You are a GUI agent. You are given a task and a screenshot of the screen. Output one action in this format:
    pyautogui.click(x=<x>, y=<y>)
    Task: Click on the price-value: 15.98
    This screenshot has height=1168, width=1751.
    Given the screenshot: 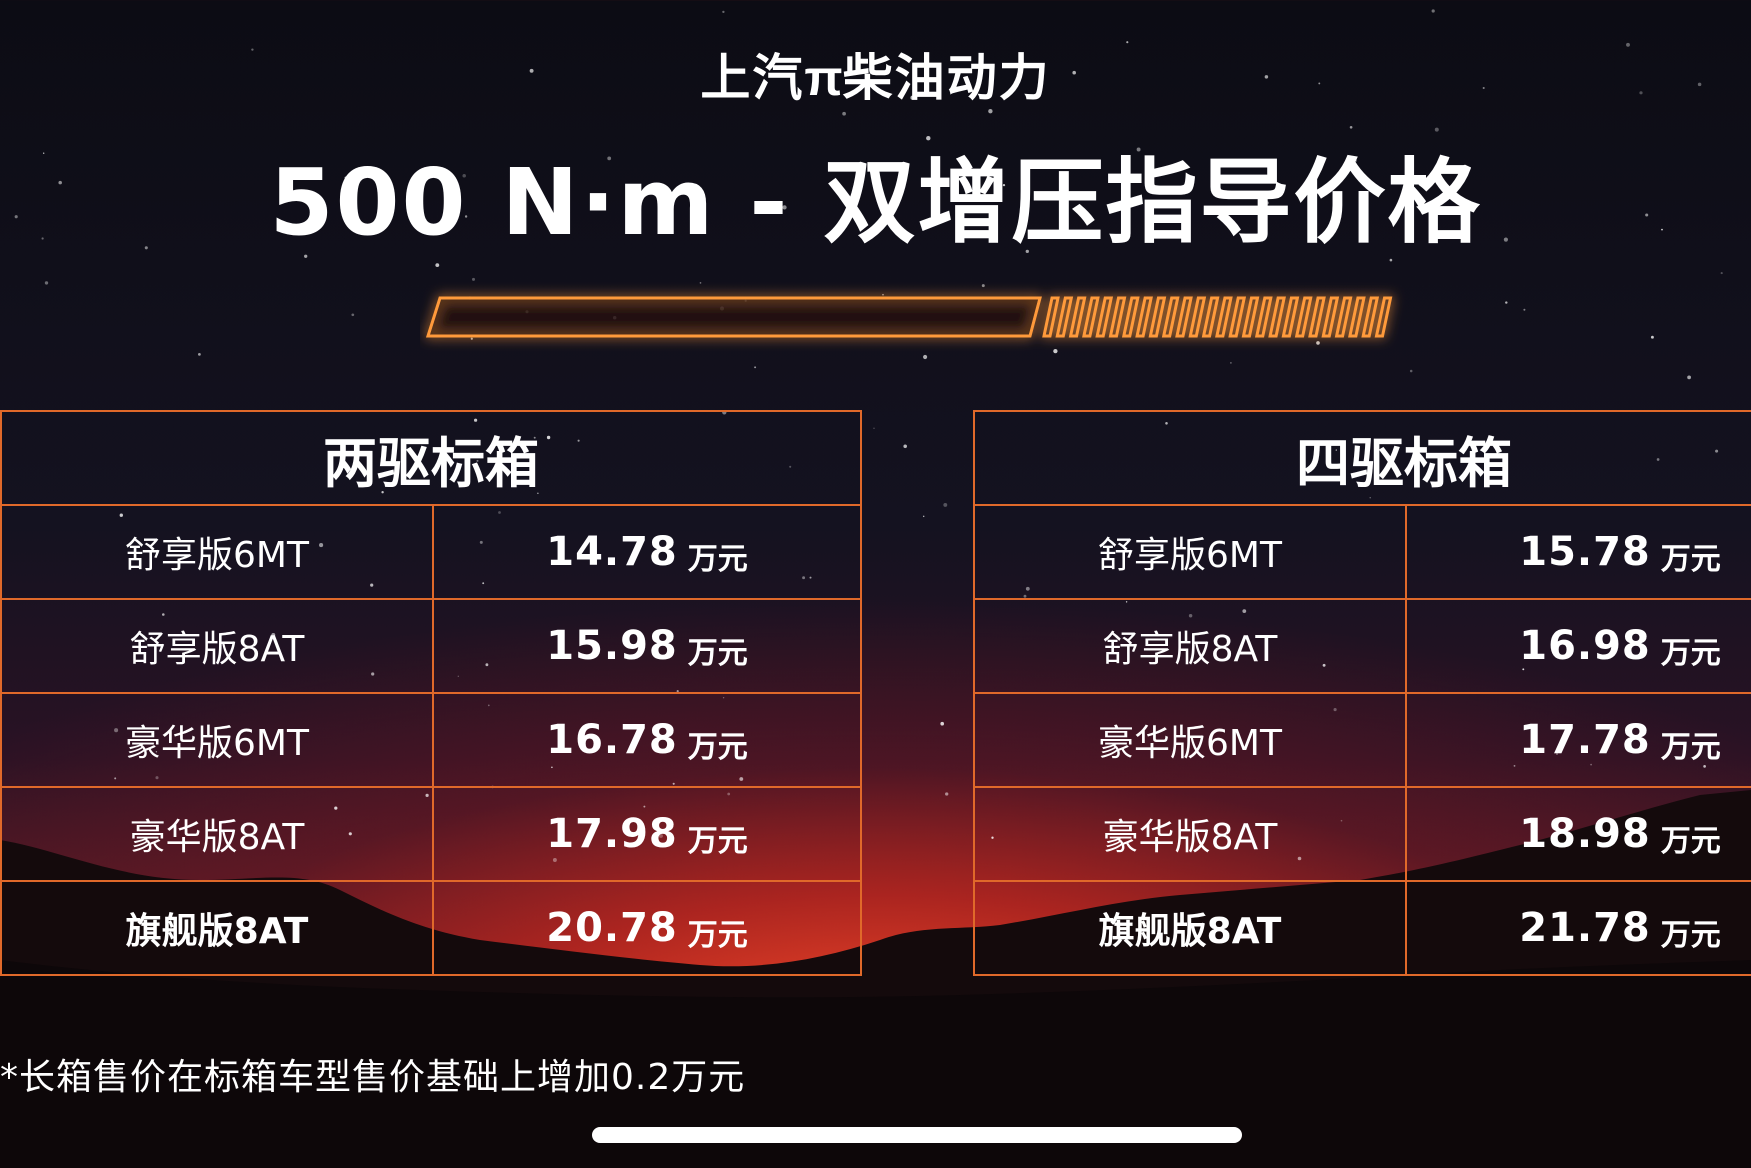 What is the action you would take?
    pyautogui.click(x=612, y=646)
    